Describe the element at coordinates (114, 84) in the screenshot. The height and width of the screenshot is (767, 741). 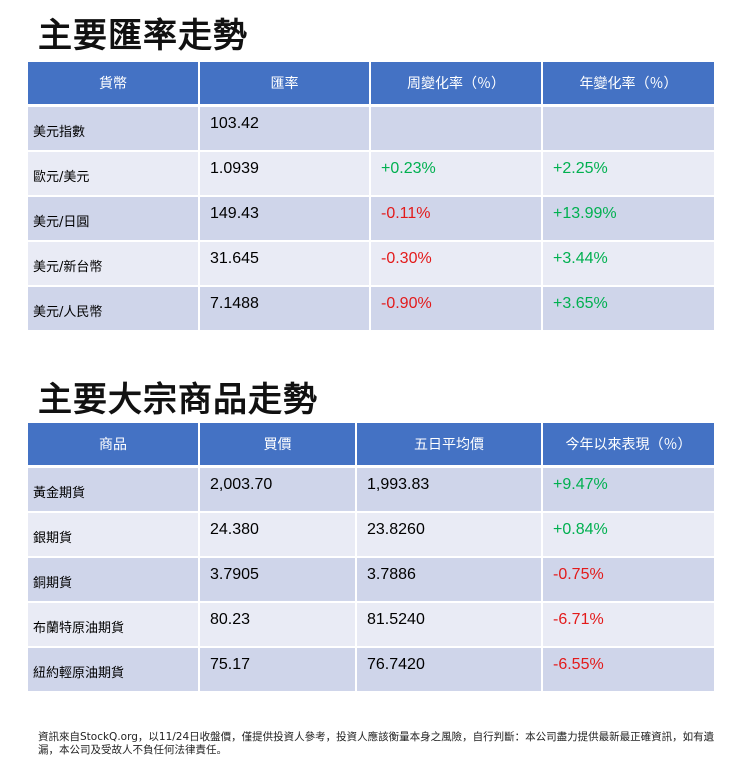
I see `column-header: 貨幣` at that location.